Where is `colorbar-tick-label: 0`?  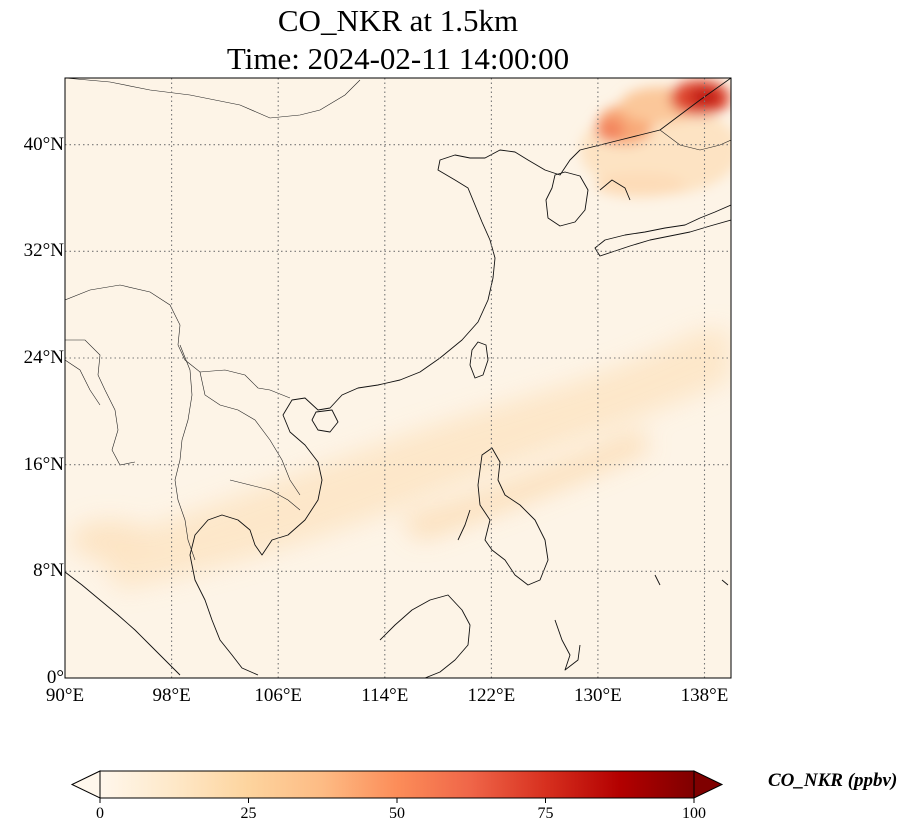
colorbar-tick-label: 0 is located at coordinates (100, 813).